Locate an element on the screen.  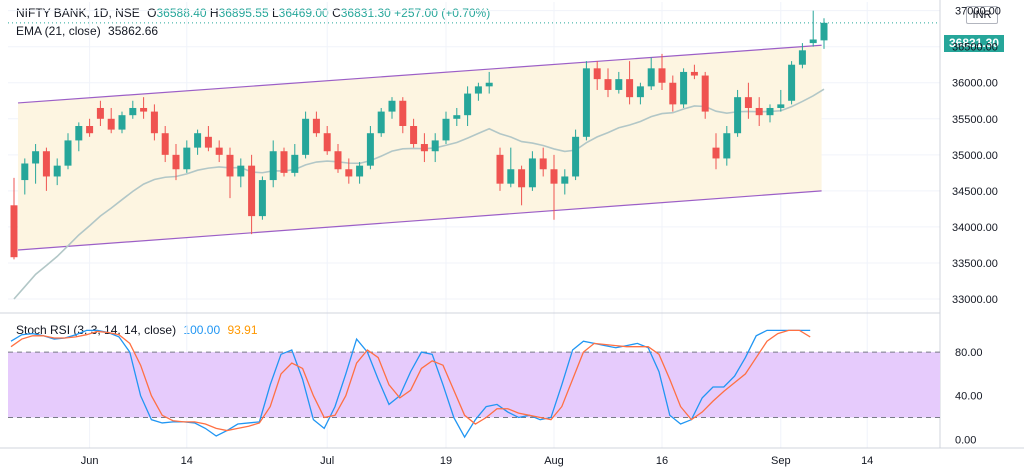
price-tick-label: 37000.00 is located at coordinates (978, 12).